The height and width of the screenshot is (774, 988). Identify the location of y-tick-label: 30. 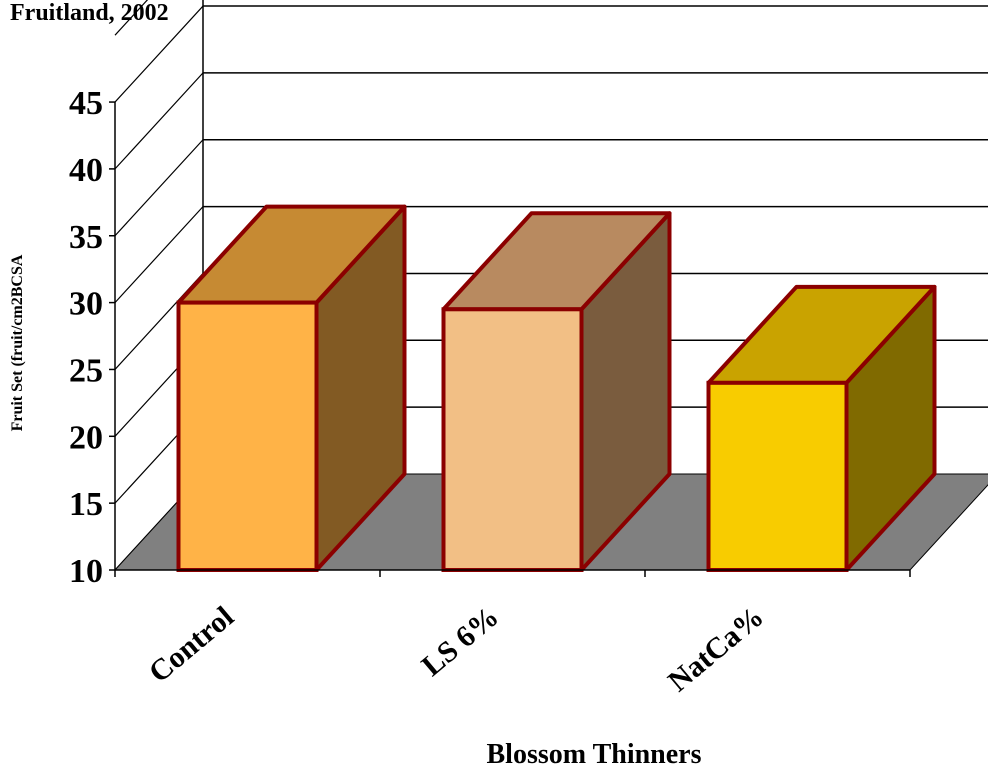
(86, 304).